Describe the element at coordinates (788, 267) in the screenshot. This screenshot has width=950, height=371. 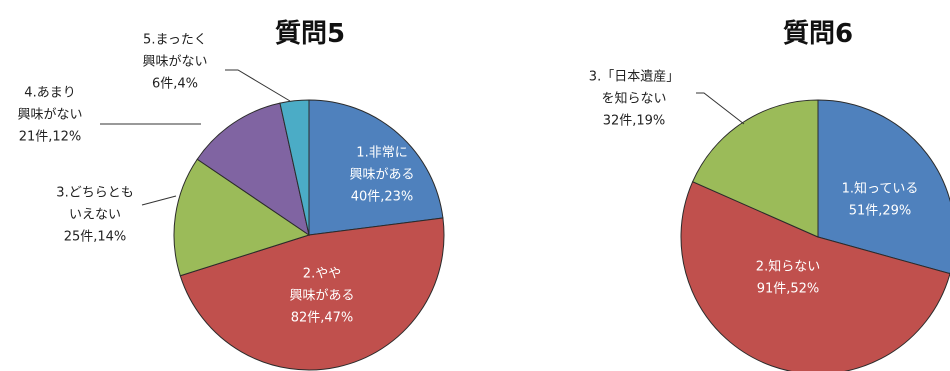
I see `slice-label-2-line: 2.知らない` at that location.